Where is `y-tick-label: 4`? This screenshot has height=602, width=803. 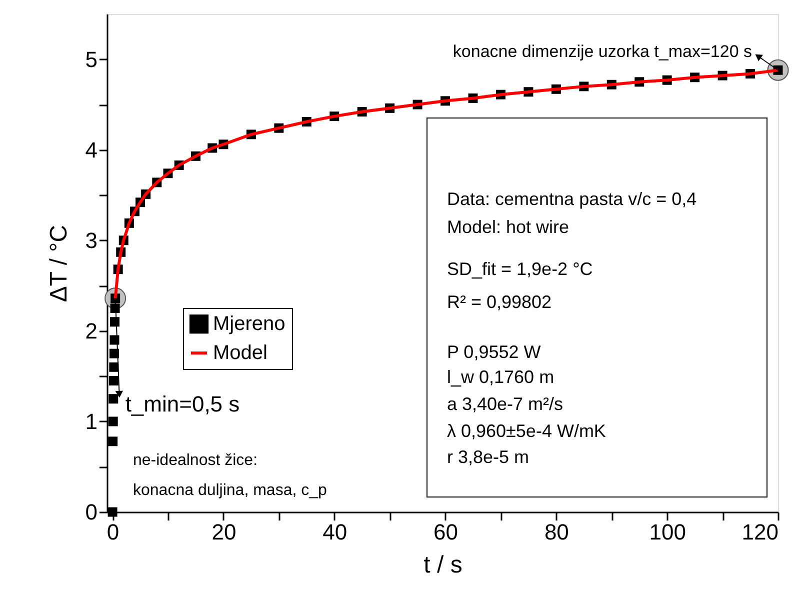 y-tick-label: 4 is located at coordinates (91, 149).